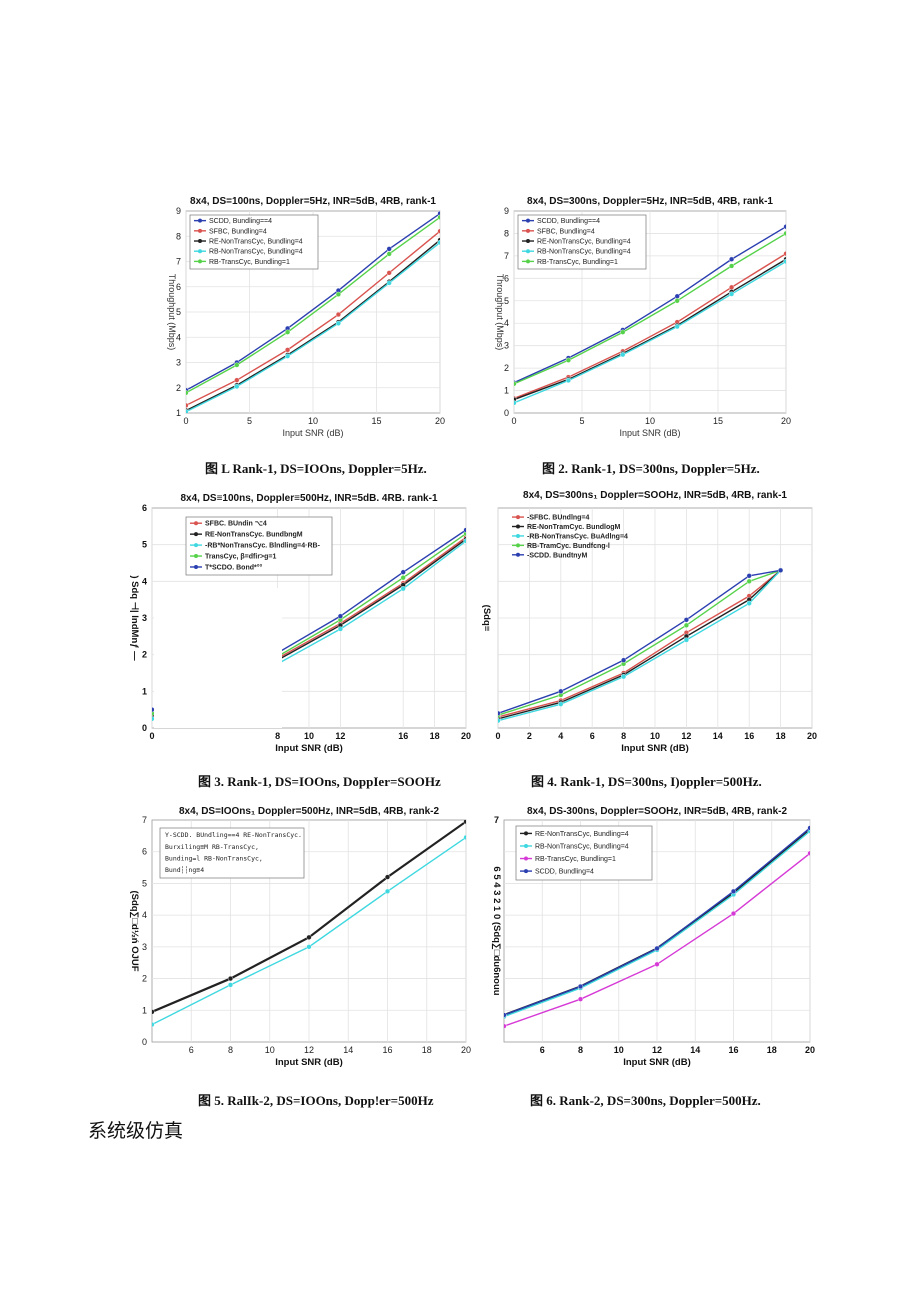  I want to click on legend-label: -RB-NonTransCyc. BuAdlng=4, so click(577, 536).